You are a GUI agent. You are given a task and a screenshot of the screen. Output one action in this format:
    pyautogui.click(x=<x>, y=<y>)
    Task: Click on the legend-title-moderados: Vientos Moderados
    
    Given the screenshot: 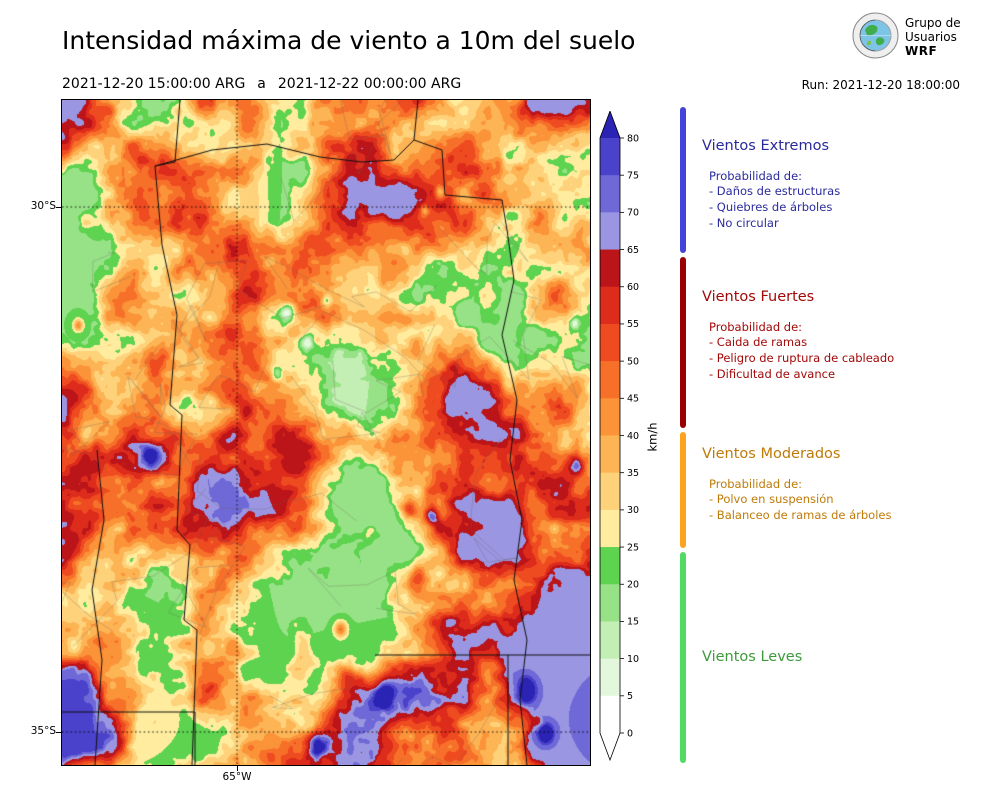 What is the action you would take?
    pyautogui.click(x=771, y=454)
    